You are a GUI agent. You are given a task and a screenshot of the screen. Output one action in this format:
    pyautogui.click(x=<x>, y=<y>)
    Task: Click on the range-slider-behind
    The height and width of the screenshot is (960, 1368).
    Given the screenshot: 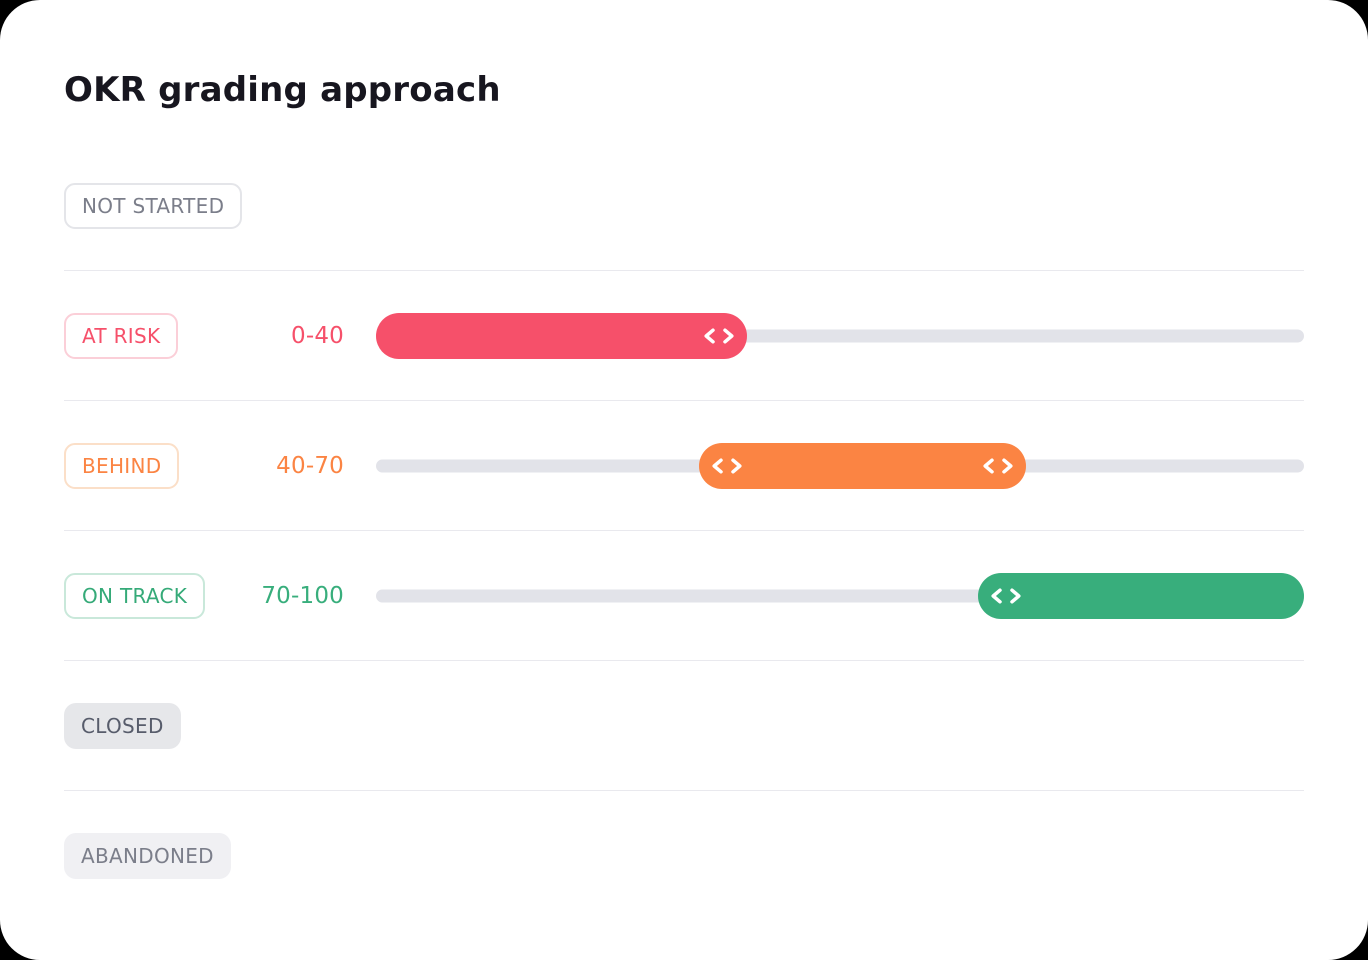 What is the action you would take?
    pyautogui.click(x=840, y=465)
    